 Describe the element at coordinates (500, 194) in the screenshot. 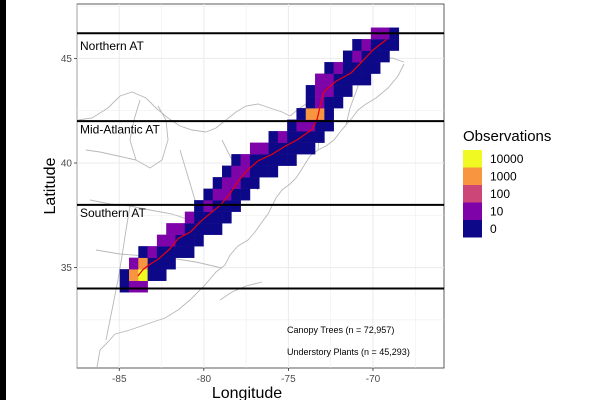

I see `legend-label: 100` at that location.